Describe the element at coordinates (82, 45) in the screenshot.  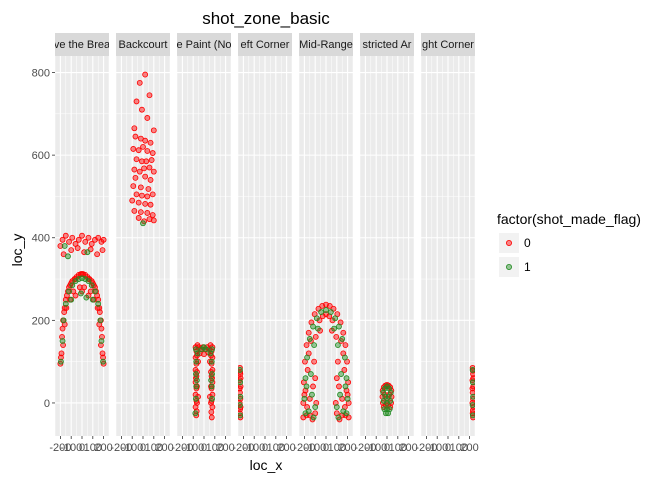
I see `facet-strip-label: ve the Brea` at that location.